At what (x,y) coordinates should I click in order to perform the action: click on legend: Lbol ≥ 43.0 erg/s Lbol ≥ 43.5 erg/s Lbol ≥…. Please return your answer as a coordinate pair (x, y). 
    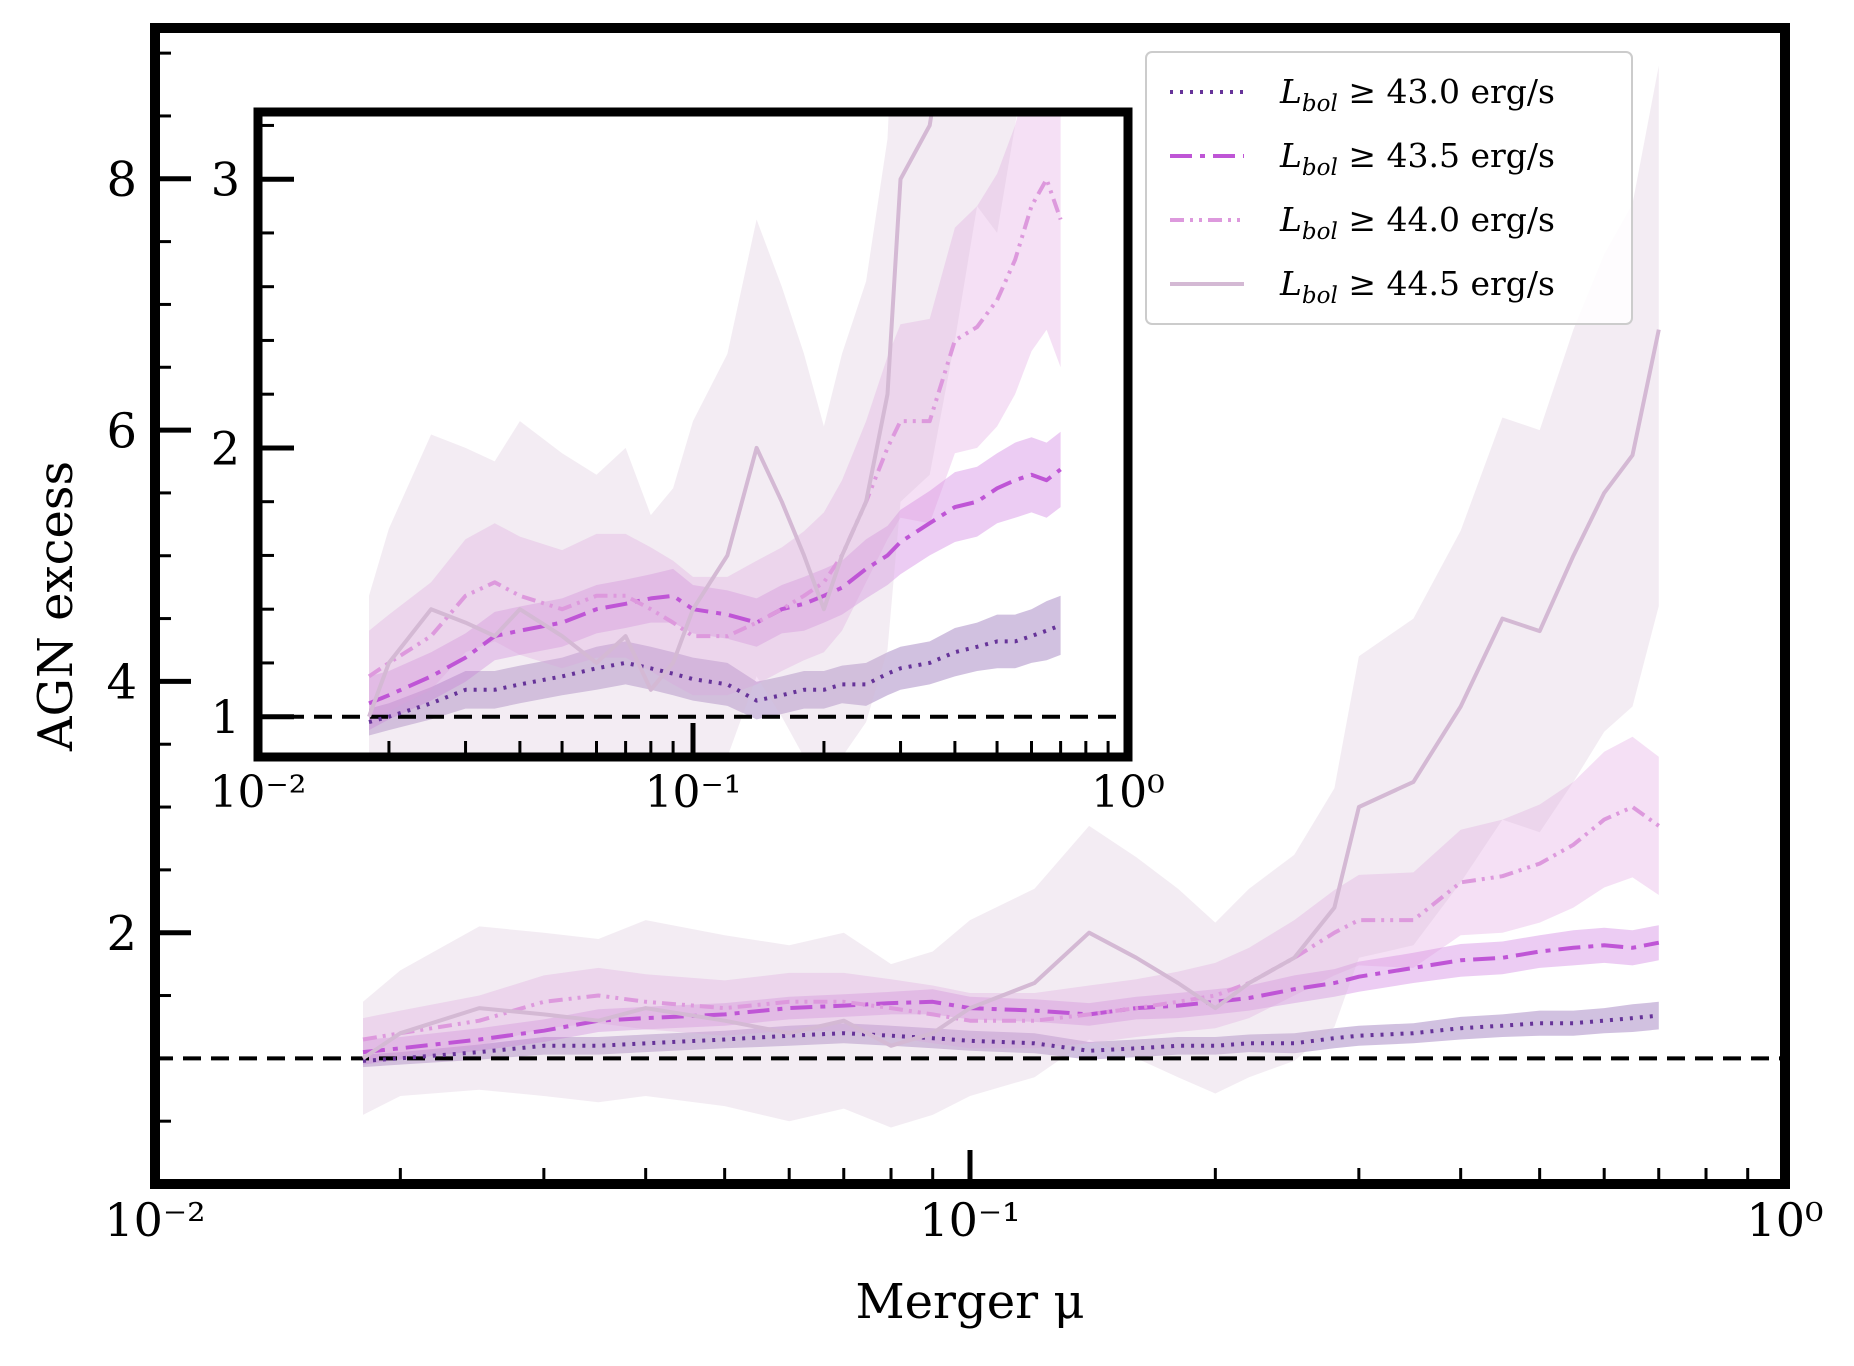
    Looking at the image, I should click on (1389, 188).